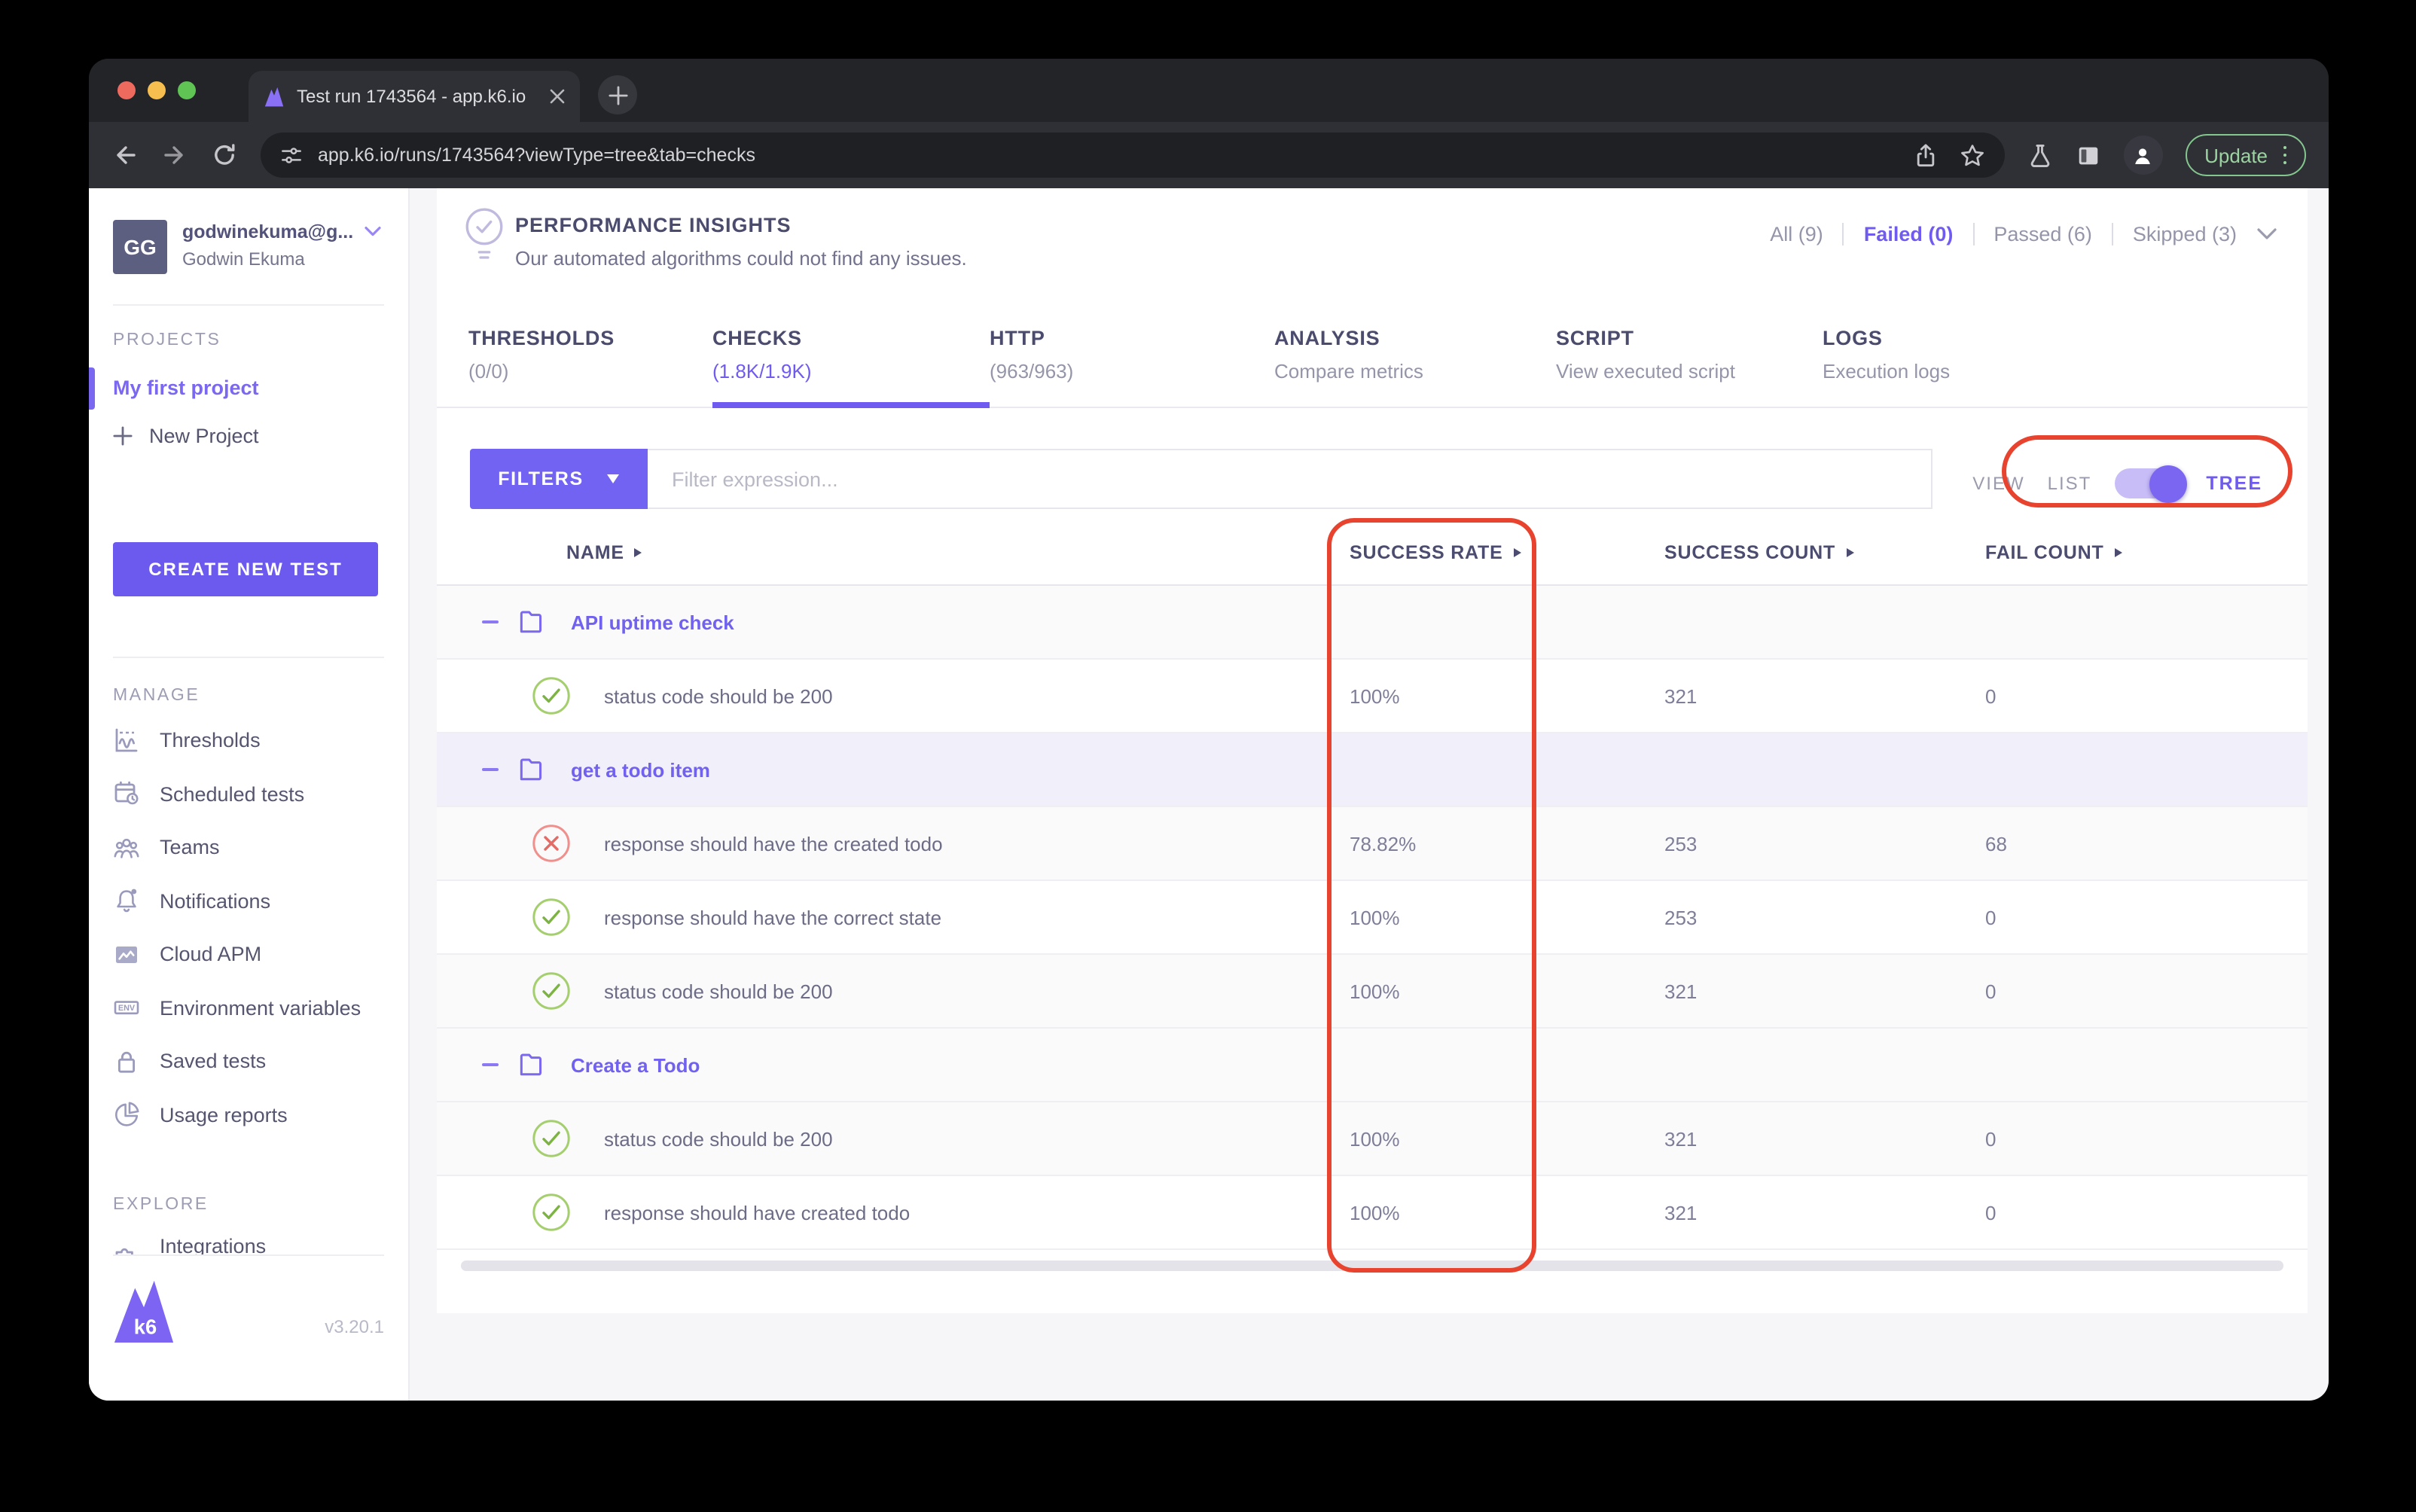 The height and width of the screenshot is (1512, 2416). Describe the element at coordinates (126, 848) in the screenshot. I see `teams-icon` at that location.